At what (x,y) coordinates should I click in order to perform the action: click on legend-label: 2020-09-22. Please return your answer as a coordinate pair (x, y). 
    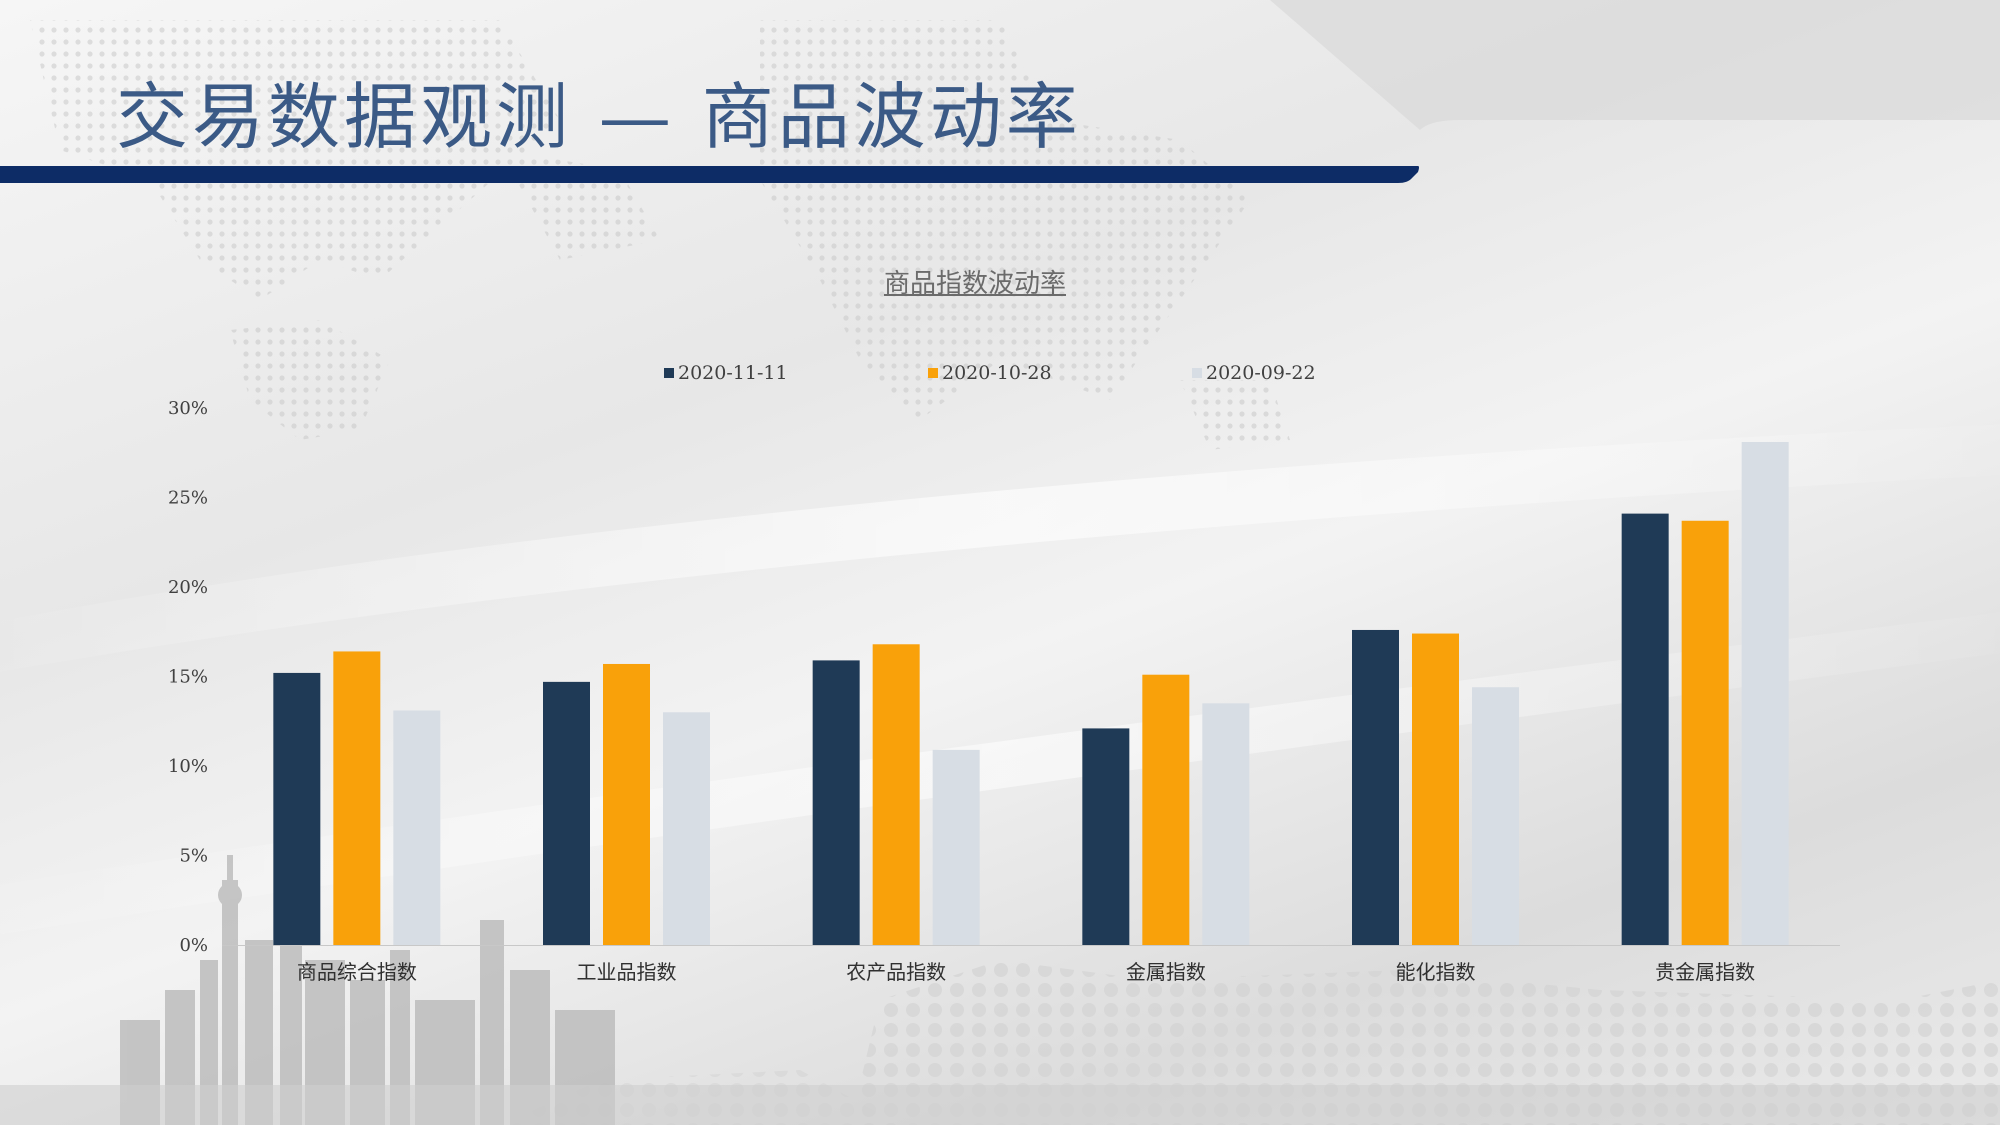
    Looking at the image, I should click on (1261, 373).